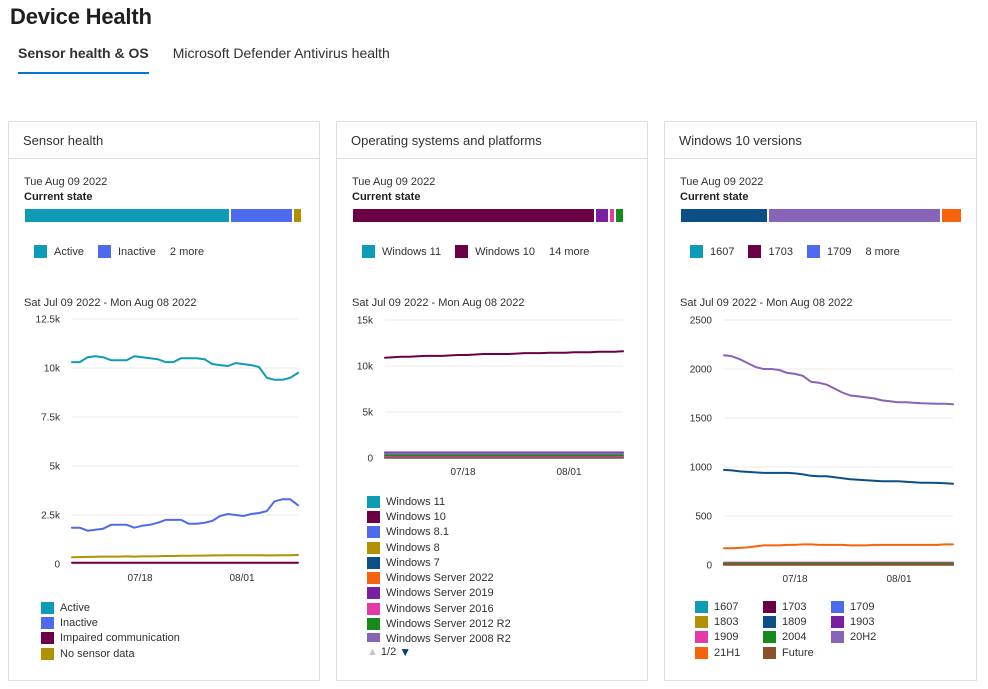  I want to click on top-legend-item: 1709, so click(828, 251).